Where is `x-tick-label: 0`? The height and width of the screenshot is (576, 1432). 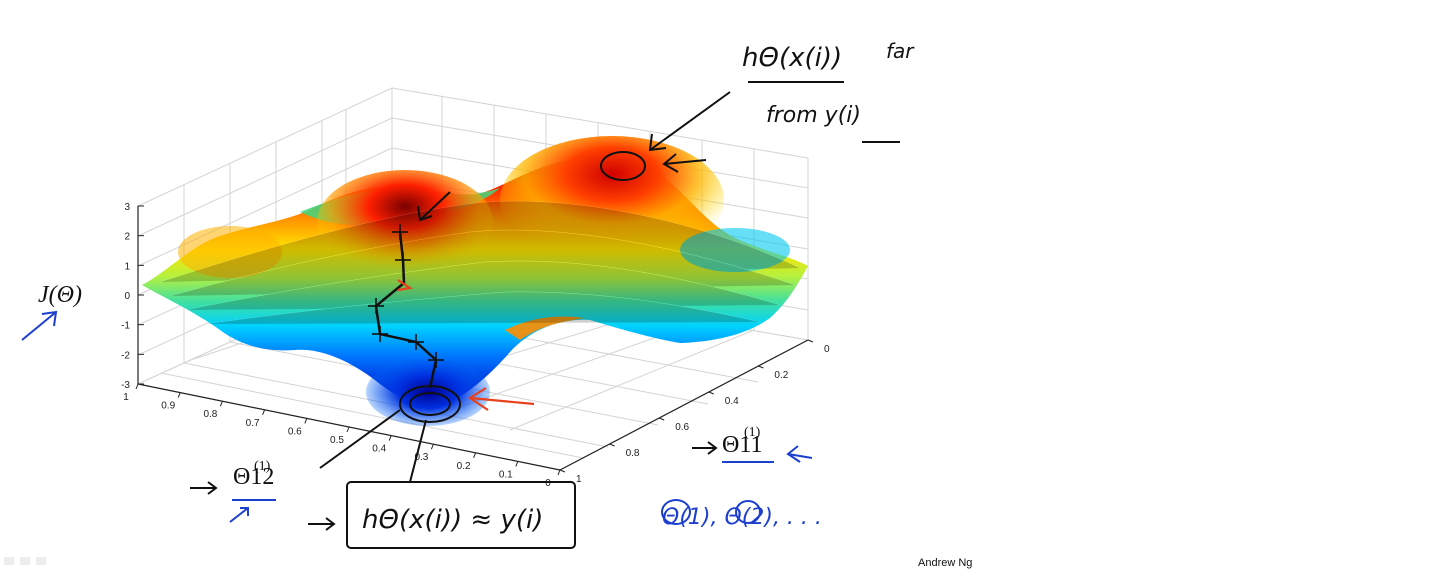
x-tick-label: 0 is located at coordinates (548, 483).